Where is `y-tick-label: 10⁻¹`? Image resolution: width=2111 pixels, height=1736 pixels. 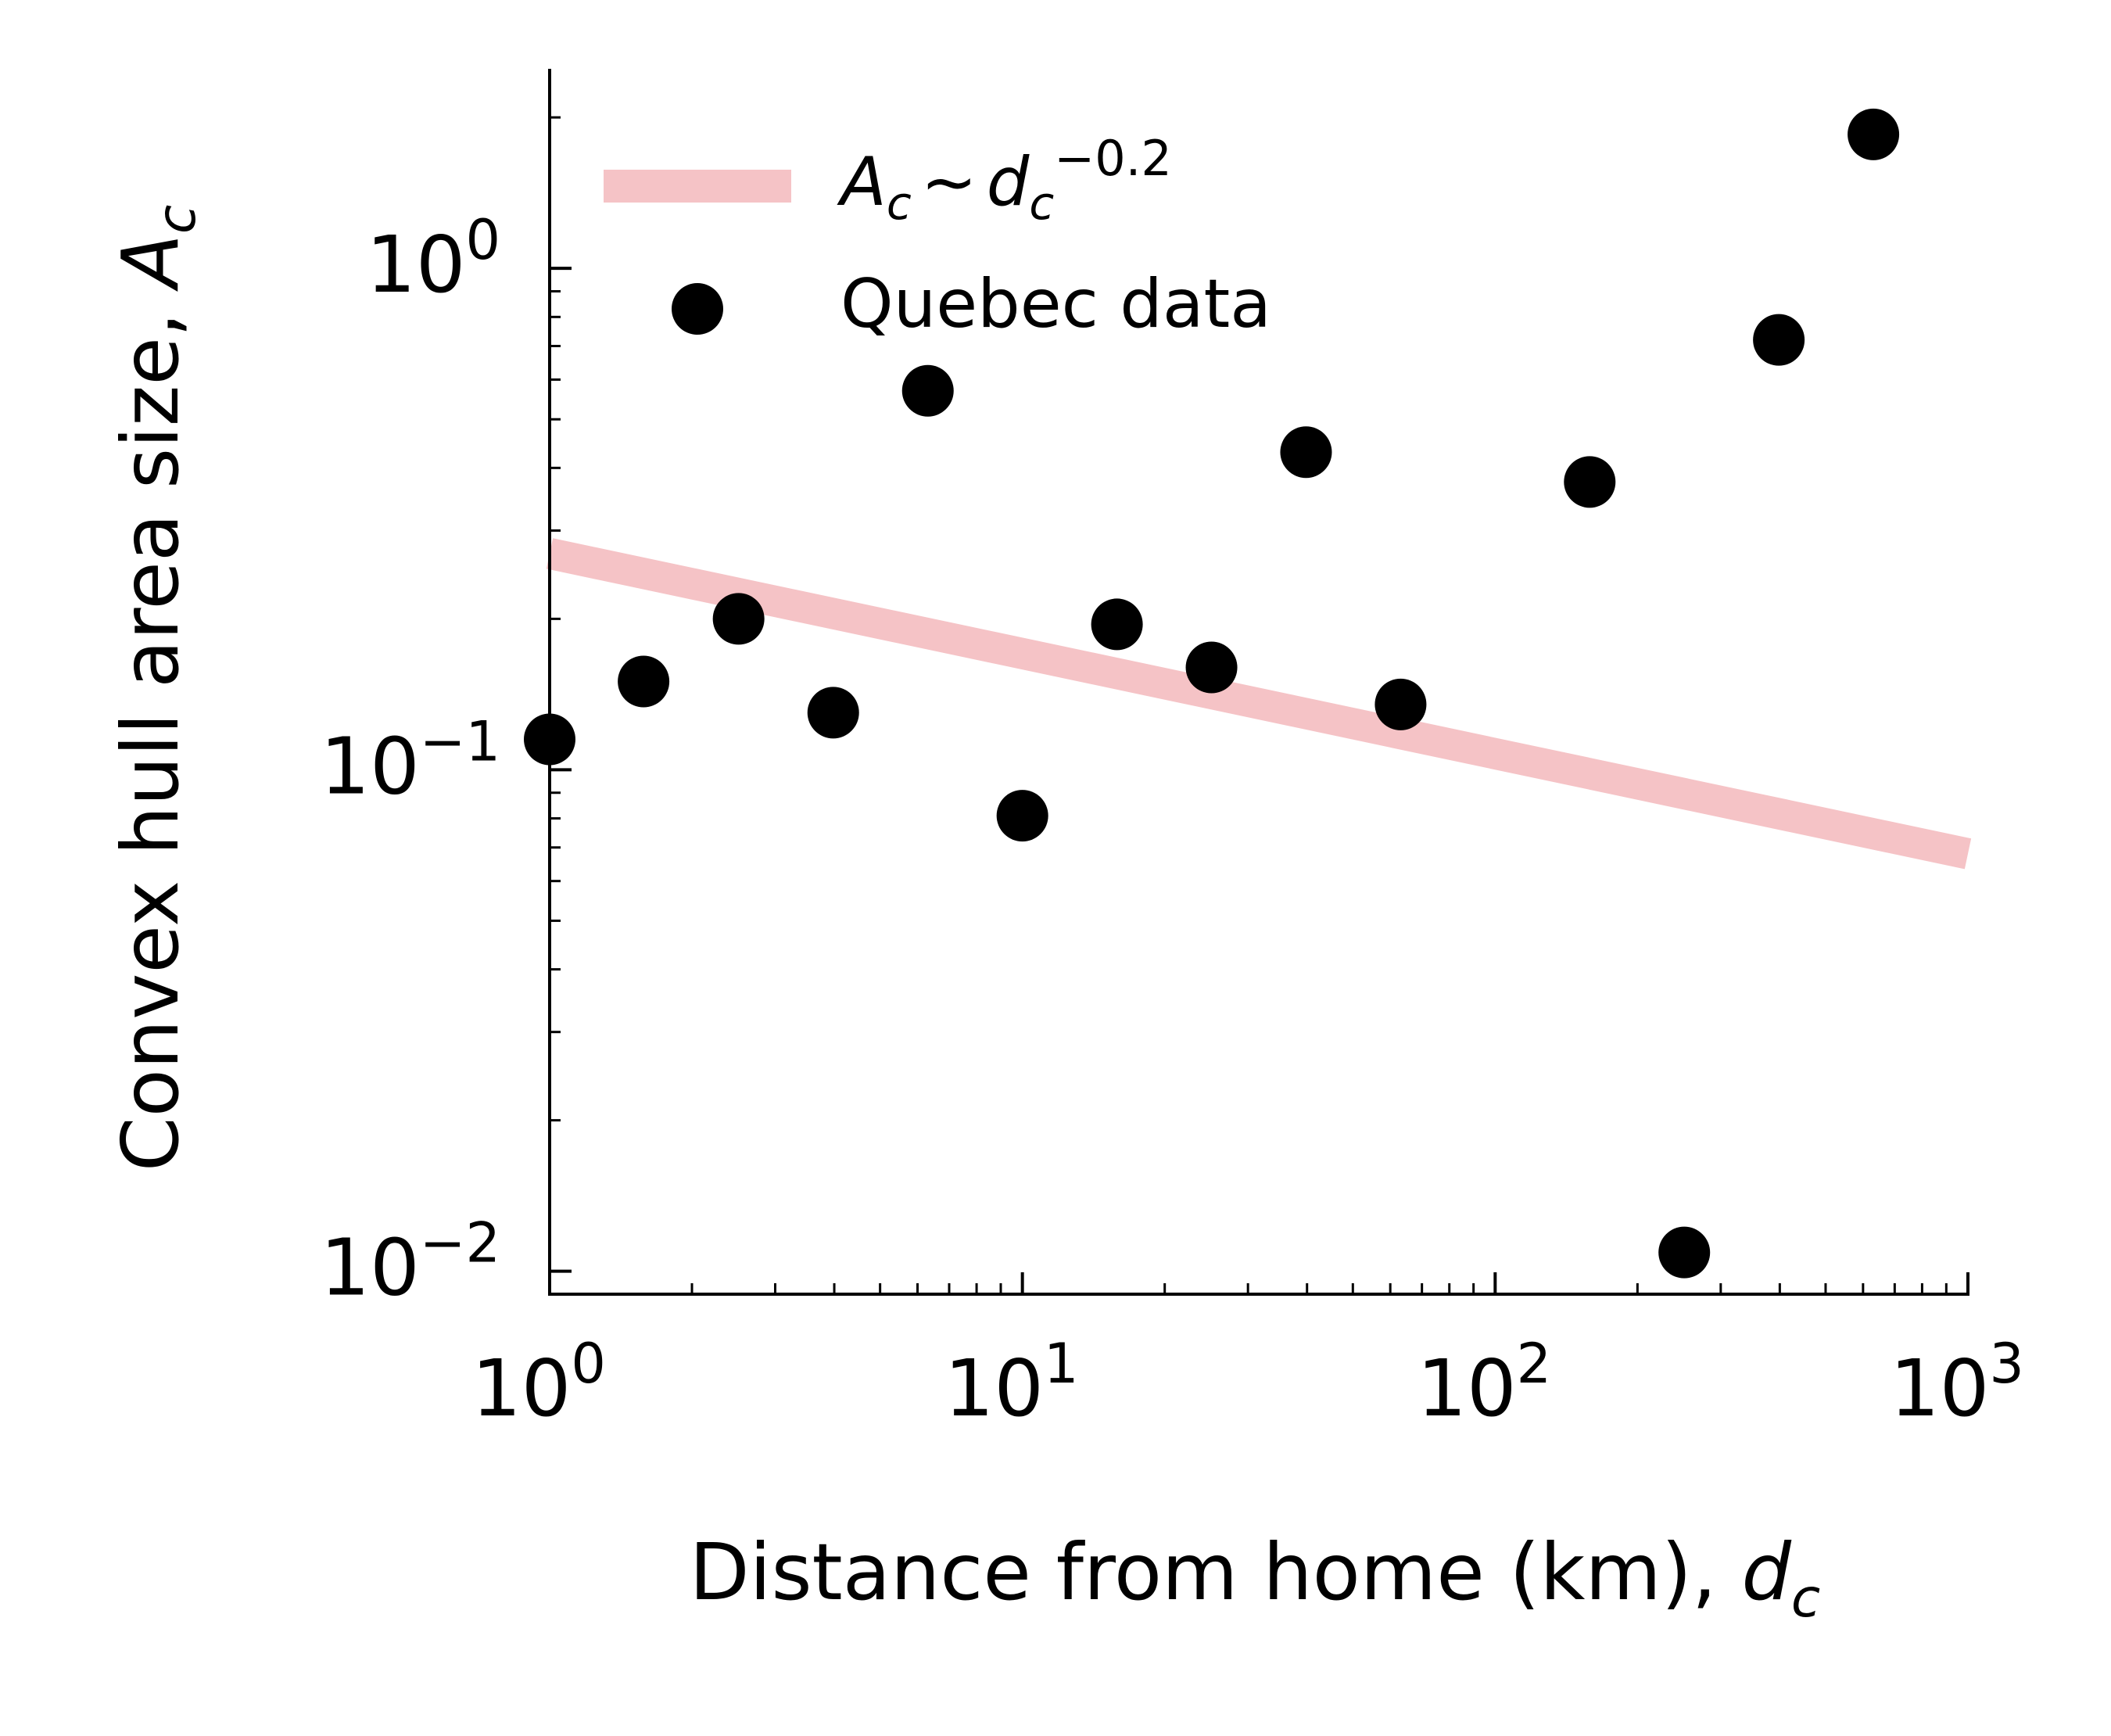
y-tick-label: 10⁻¹ is located at coordinates (410, 760).